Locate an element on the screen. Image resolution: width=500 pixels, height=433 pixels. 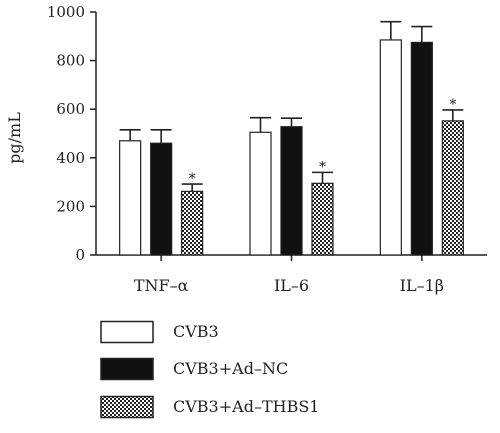
legend: CVB3 CVB3+Ad–NC CVB3+Ad–THBS1 is located at coordinates (209, 369).